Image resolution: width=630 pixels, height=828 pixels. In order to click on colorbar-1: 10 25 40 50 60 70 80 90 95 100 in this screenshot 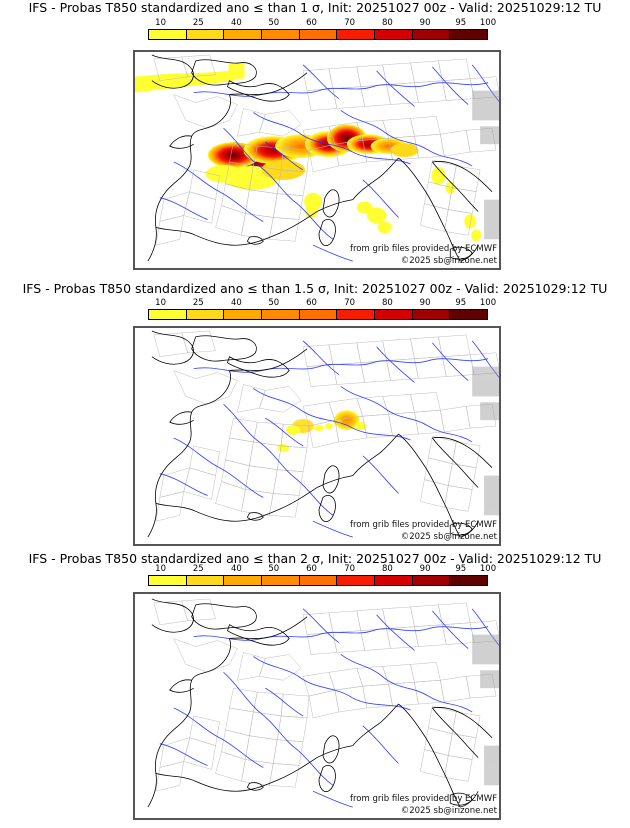, I will do `click(322, 29)`.